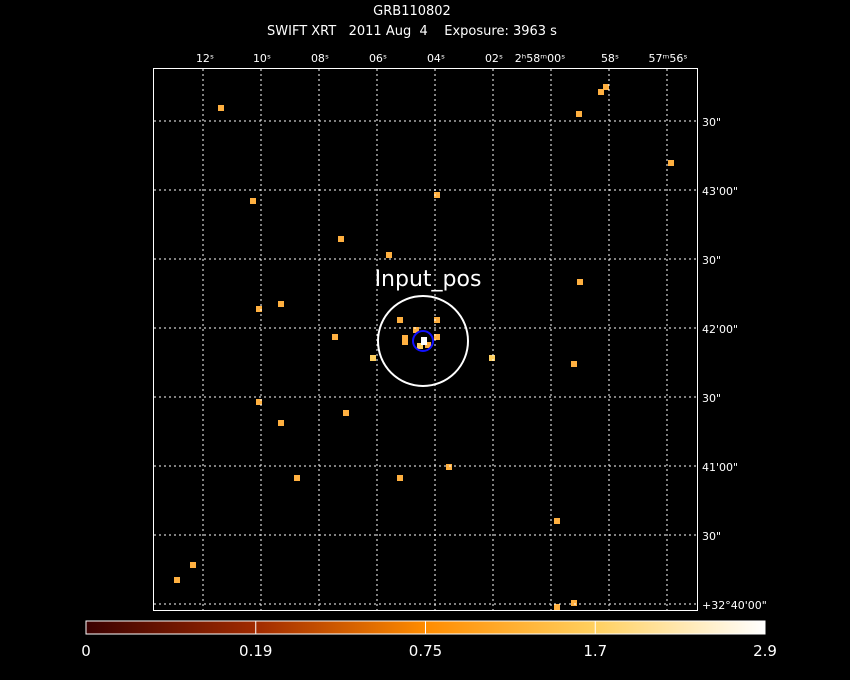 This screenshot has width=850, height=680. I want to click on colorbar-label: 0.19, so click(255, 651).